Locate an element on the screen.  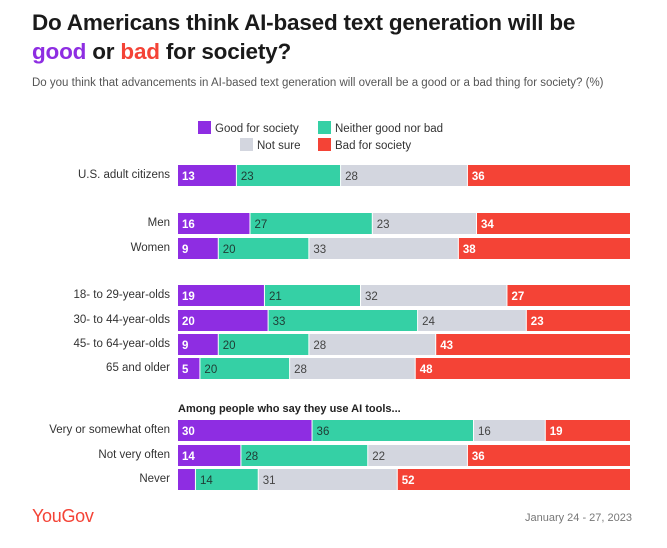
row-label-65-and-older: 65 and older is located at coordinates (138, 368).